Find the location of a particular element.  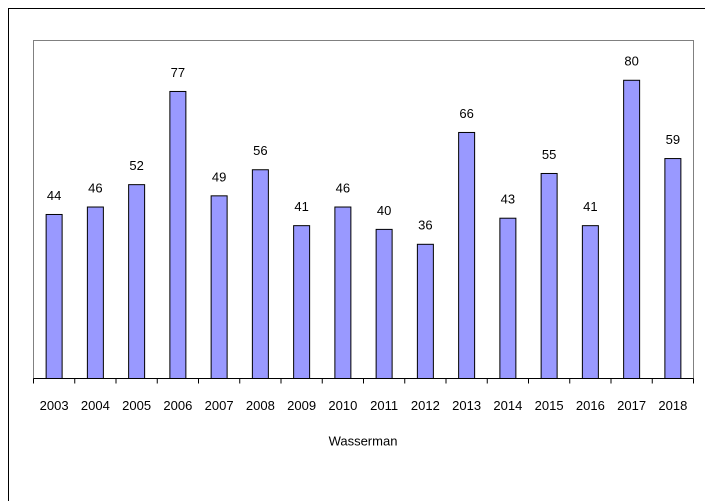

value-label: 80 is located at coordinates (631, 61).